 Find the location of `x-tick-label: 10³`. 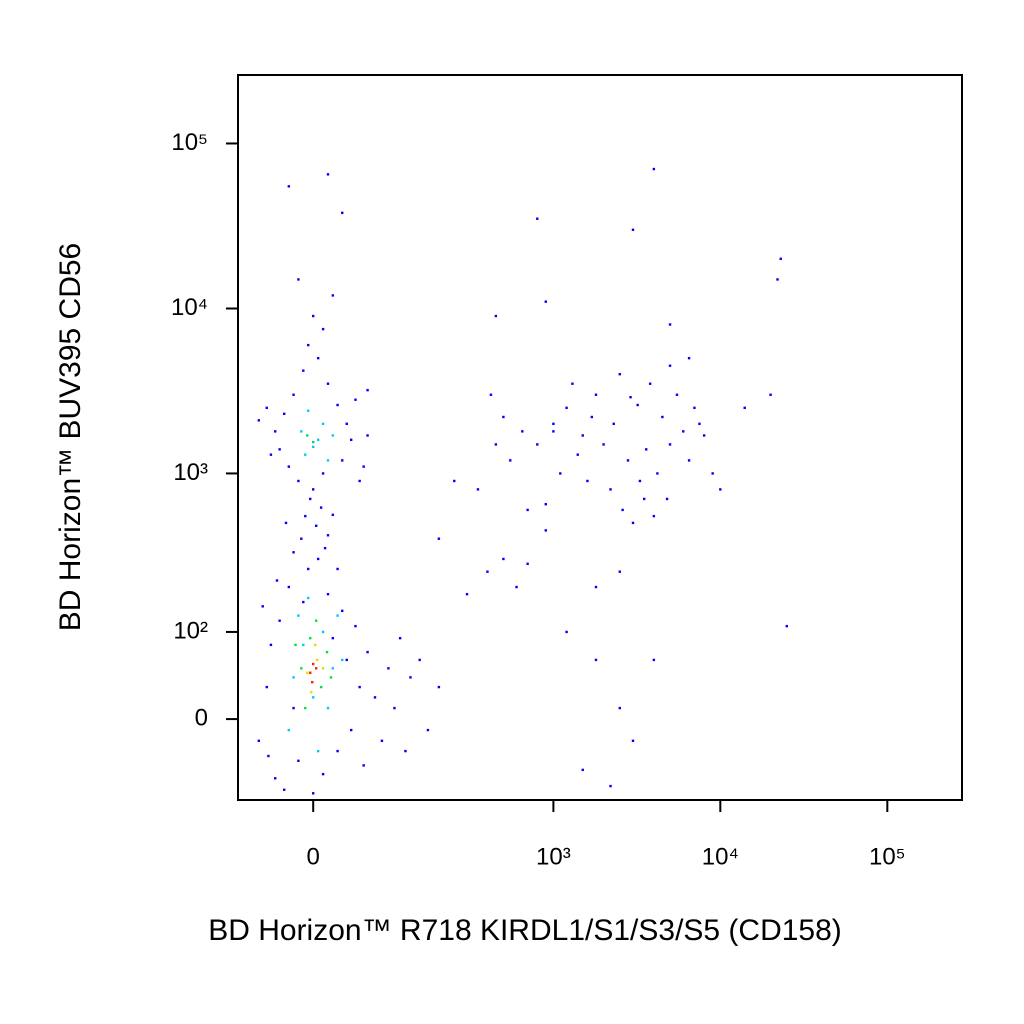

x-tick-label: 10³ is located at coordinates (553, 856).